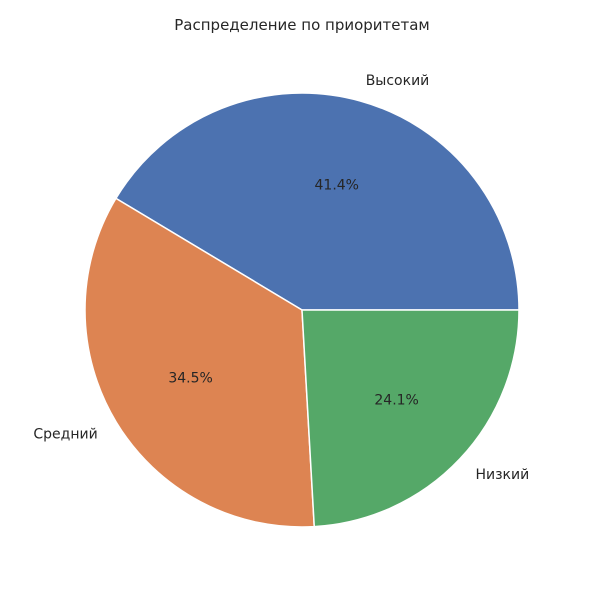 The width and height of the screenshot is (600, 600). Describe the element at coordinates (398, 81) in the screenshot. I see `pie-category-label-1: Высокий` at that location.